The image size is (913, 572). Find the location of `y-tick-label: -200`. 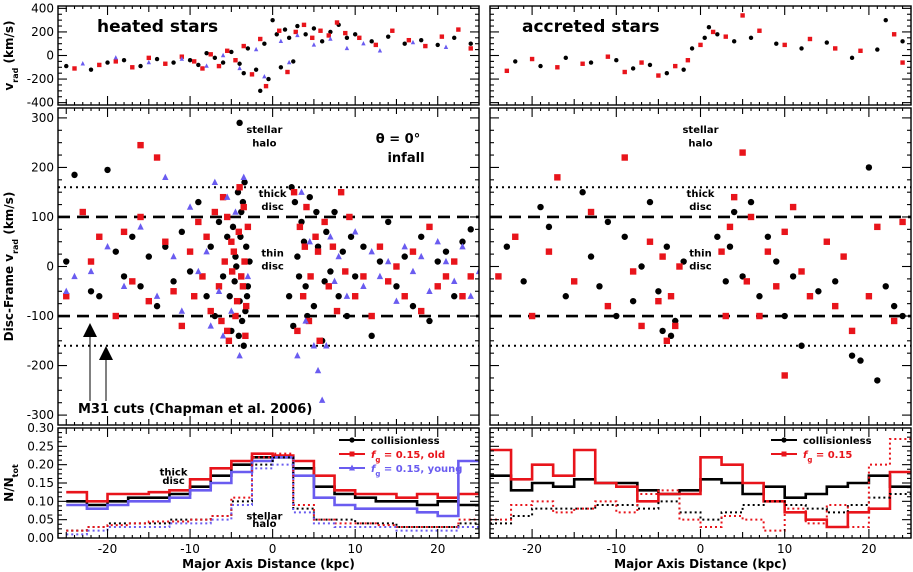

y-tick-label: -200 is located at coordinates (40, 366).